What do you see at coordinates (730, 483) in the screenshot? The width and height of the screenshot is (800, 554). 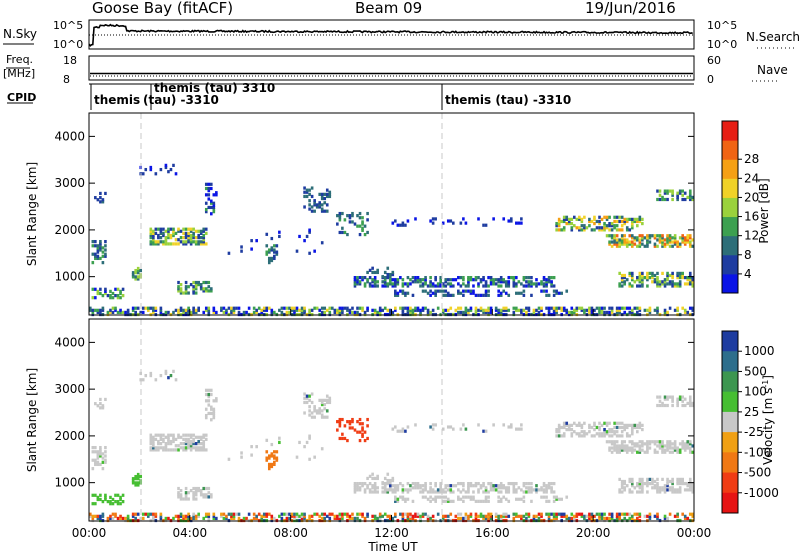 I see `colorbar-segment` at bounding box center [730, 483].